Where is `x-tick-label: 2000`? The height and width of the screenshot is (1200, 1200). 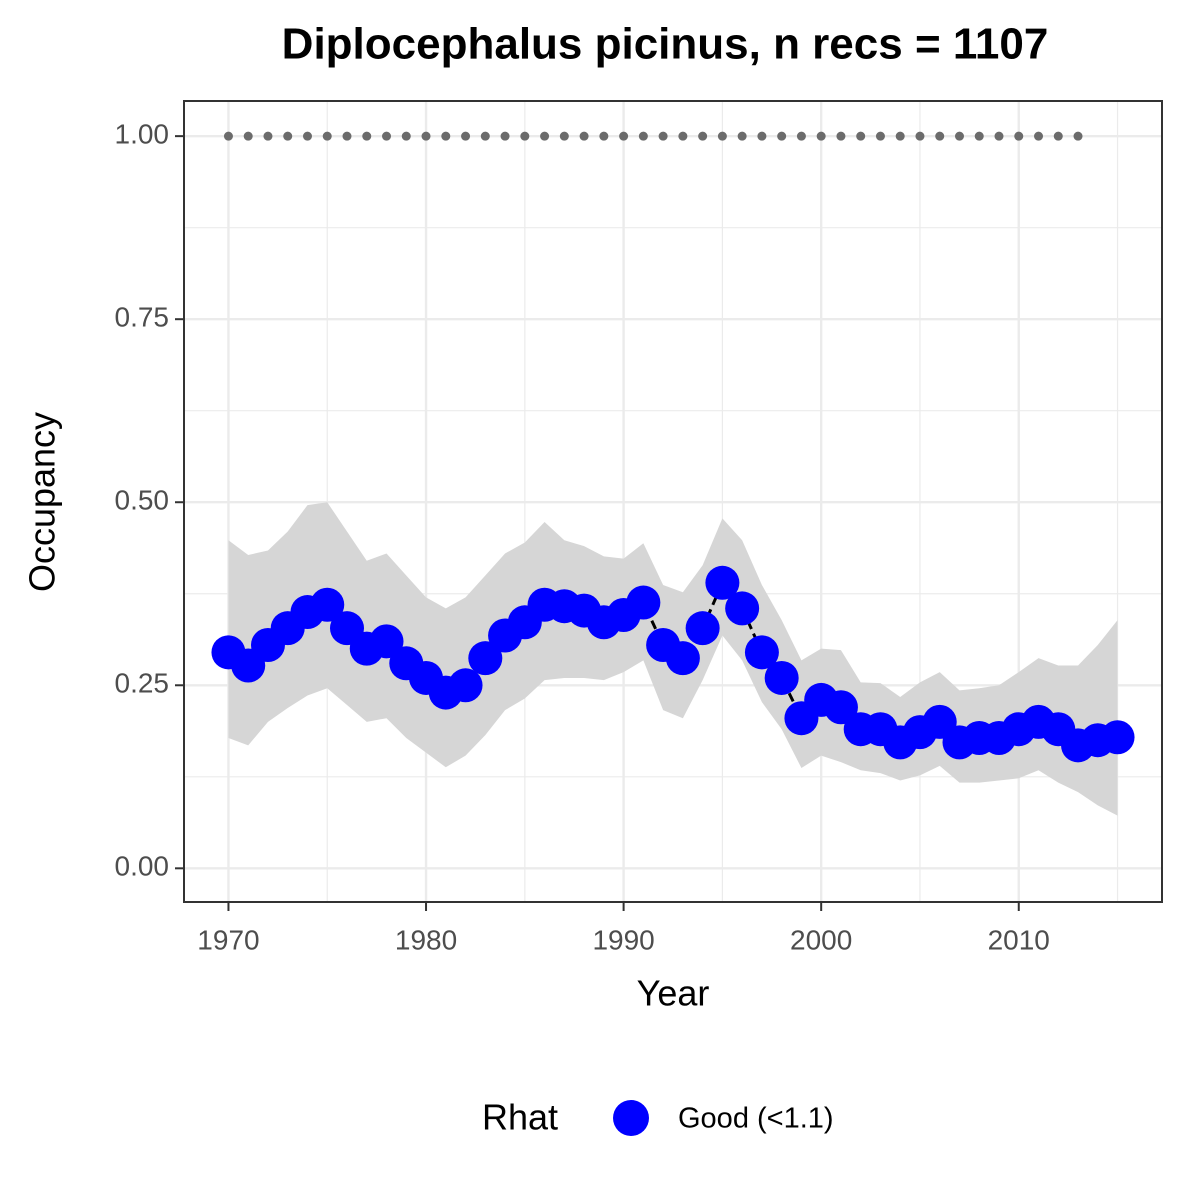 x-tick-label: 2000 is located at coordinates (821, 939).